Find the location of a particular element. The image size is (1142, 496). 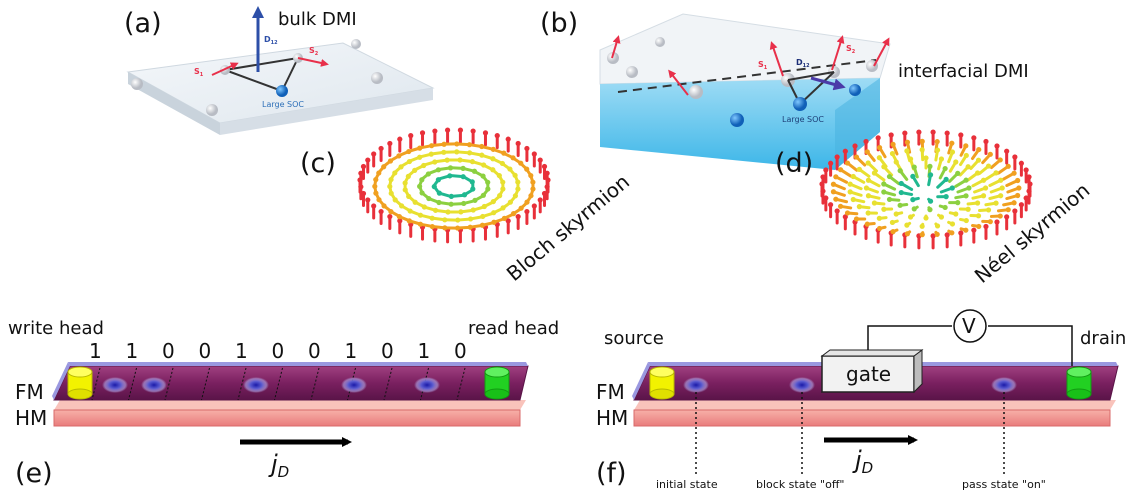

skyrmions is located at coordinates (271, 385).